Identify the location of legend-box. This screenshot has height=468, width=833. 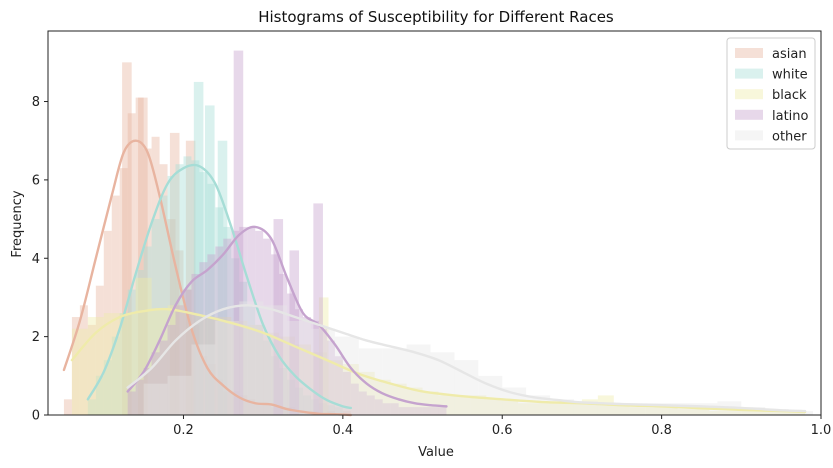
(771, 93).